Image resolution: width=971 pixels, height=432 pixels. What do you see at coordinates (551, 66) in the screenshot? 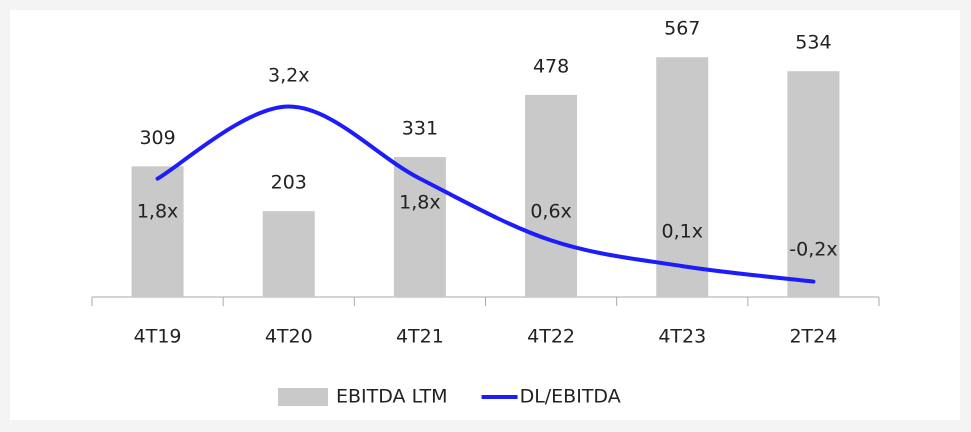
I see `bar-value-label: 478` at bounding box center [551, 66].